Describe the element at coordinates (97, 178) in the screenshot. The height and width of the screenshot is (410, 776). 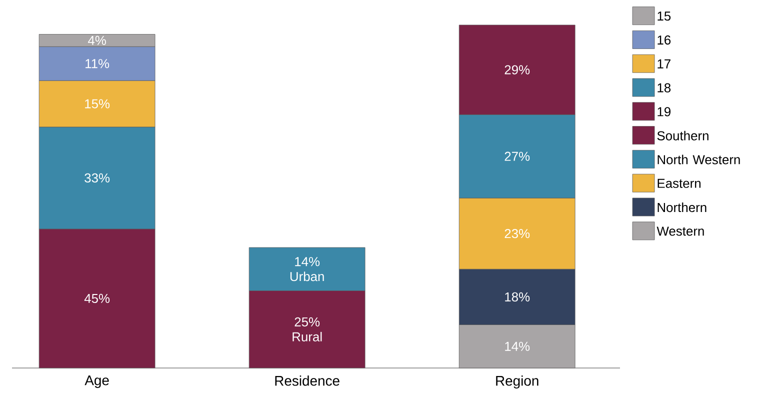
I see `data-label: 33%` at that location.